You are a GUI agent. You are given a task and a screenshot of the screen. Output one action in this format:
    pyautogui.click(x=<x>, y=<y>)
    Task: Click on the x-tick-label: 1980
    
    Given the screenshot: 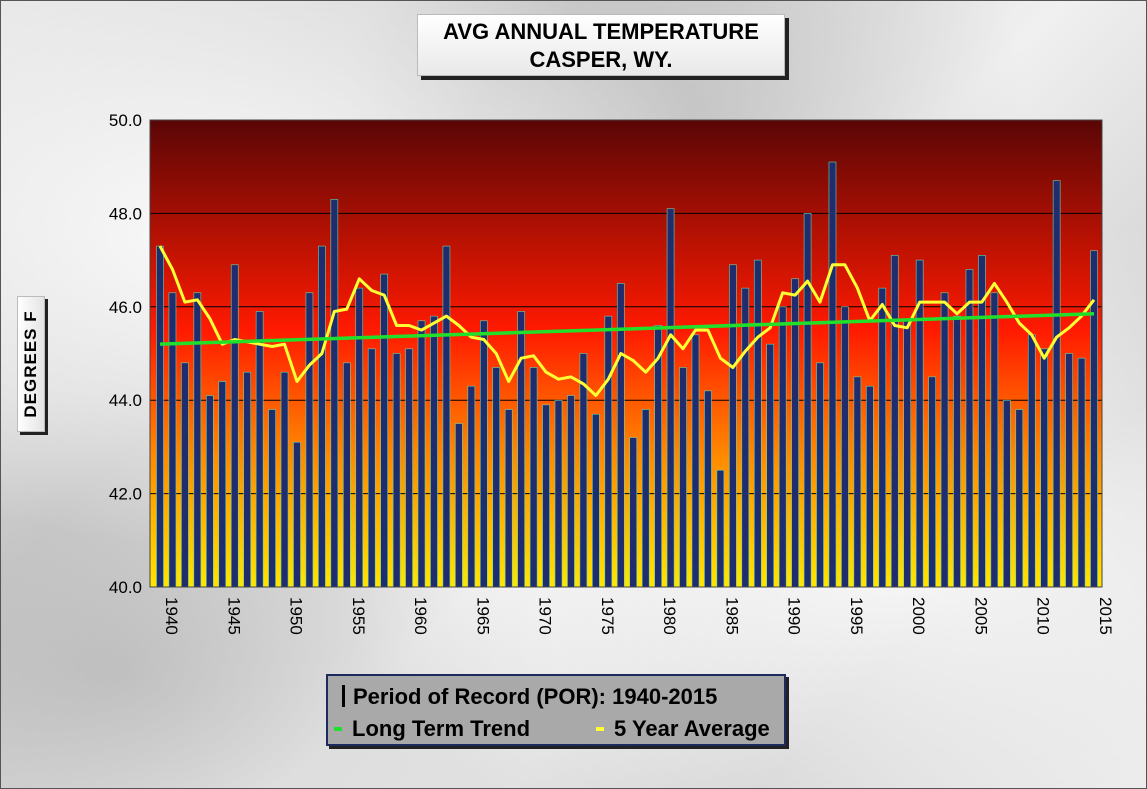 What is the action you would take?
    pyautogui.click(x=669, y=616)
    